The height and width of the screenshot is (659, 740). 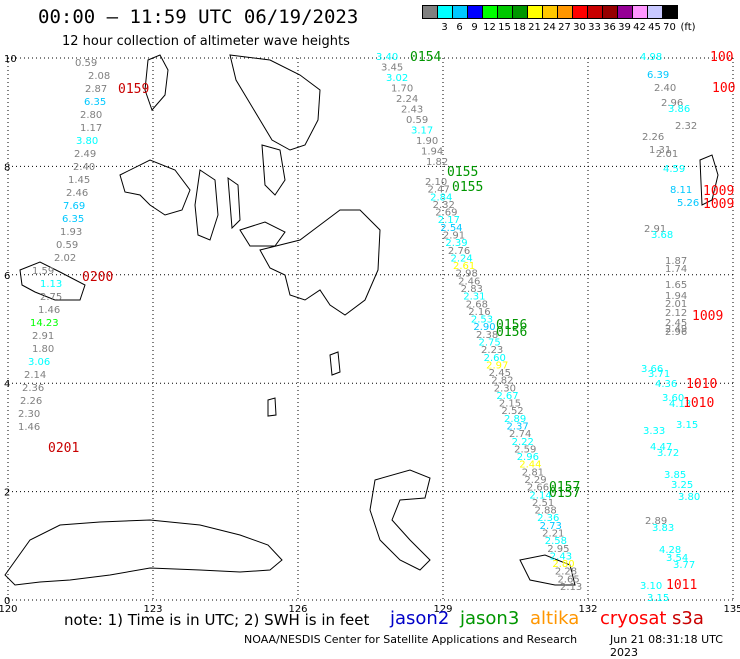 What do you see at coordinates (515, 419) in the screenshot?
I see `track-value-mark: 2.89` at bounding box center [515, 419].